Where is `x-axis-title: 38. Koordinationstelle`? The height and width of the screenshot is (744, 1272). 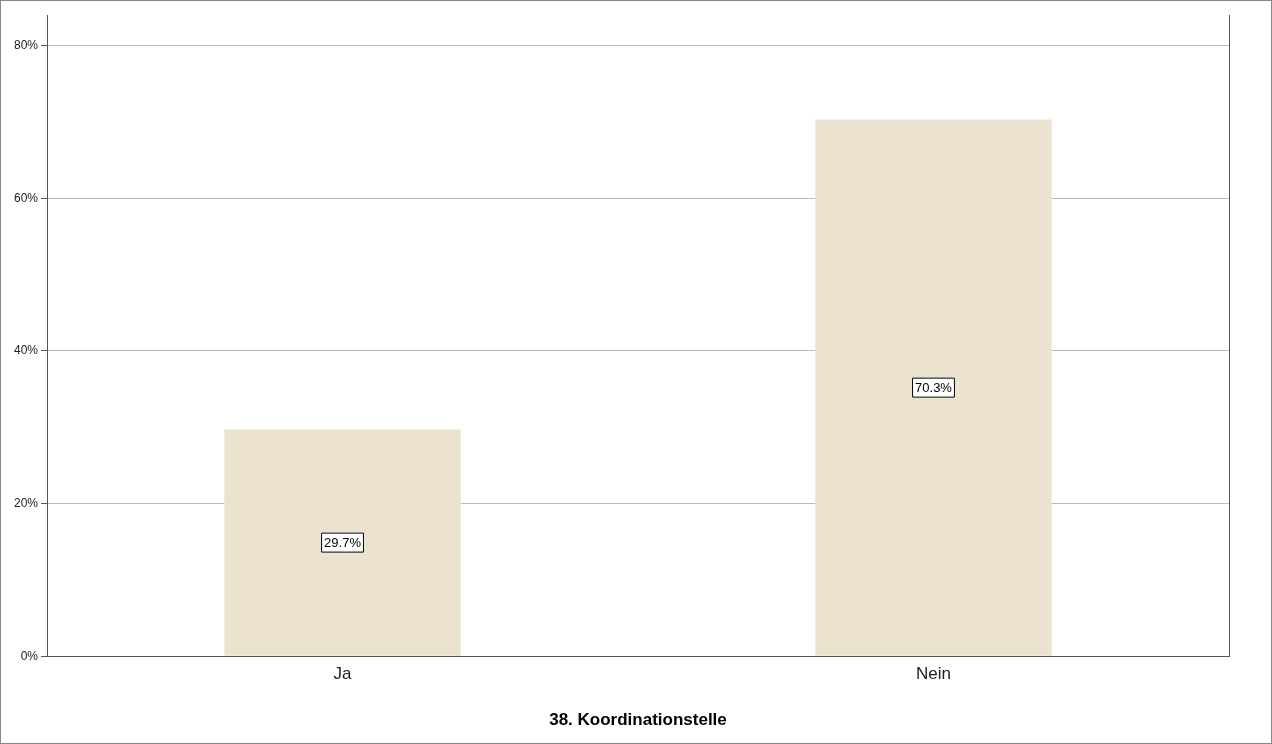 x-axis-title: 38. Koordinationstelle is located at coordinates (638, 720).